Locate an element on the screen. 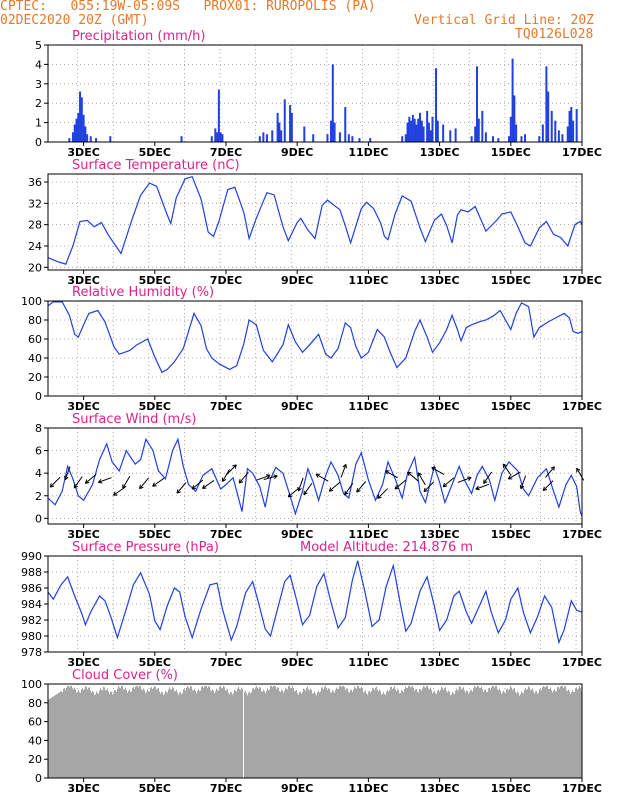  x-tick-label: 15DEC is located at coordinates (511, 662).